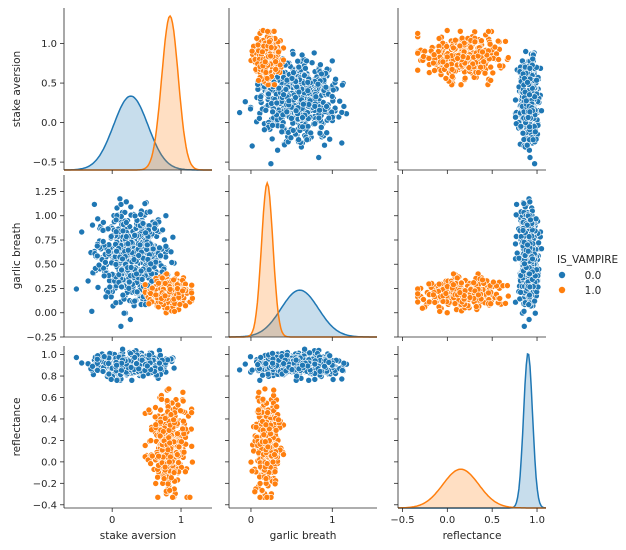  What do you see at coordinates (46, 240) in the screenshot?
I see `y-tick-label: 0.75` at bounding box center [46, 240].